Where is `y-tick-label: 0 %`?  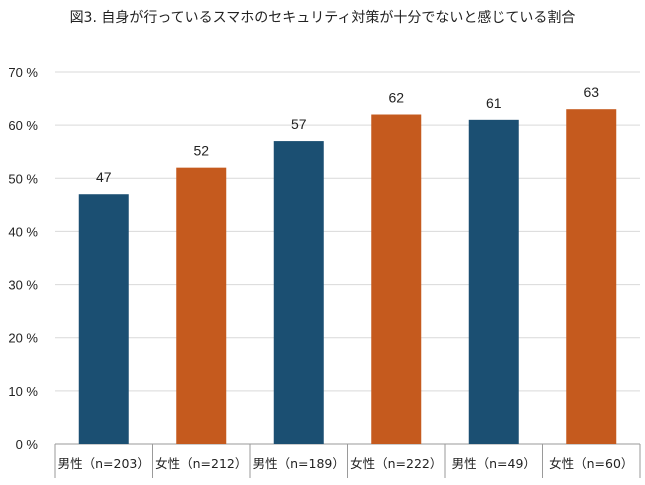
y-tick-label: 0 % is located at coordinates (27, 444).